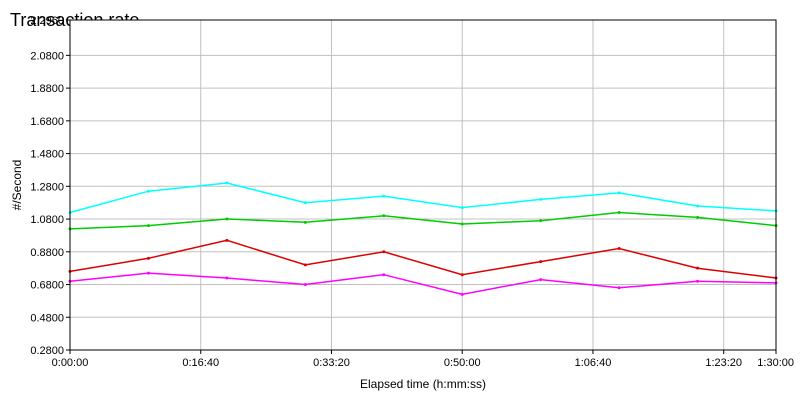 The width and height of the screenshot is (800, 400). What do you see at coordinates (47, 21) in the screenshot?
I see `y-tick-label: 2.2960` at bounding box center [47, 21].